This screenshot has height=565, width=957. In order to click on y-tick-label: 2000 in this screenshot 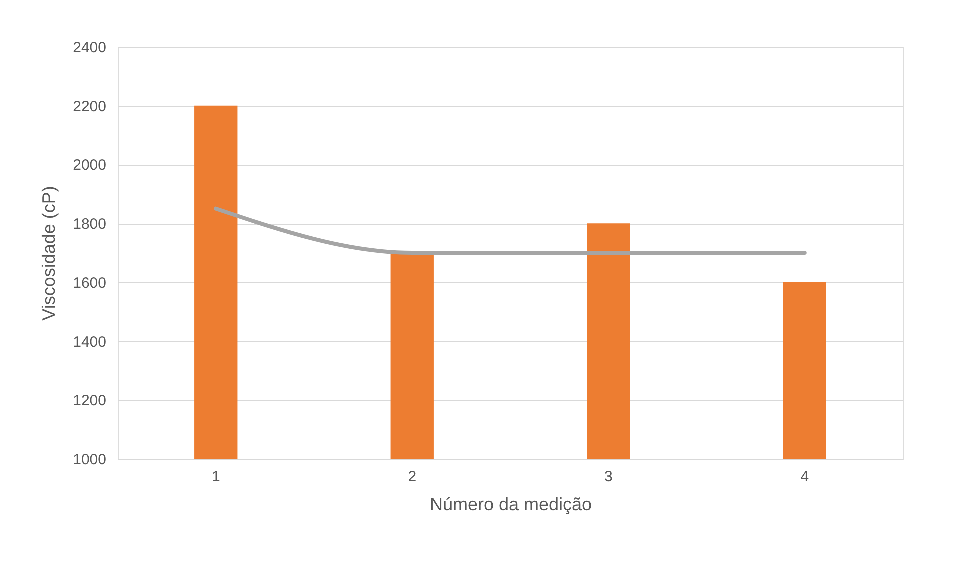, I will do `click(89, 165)`.